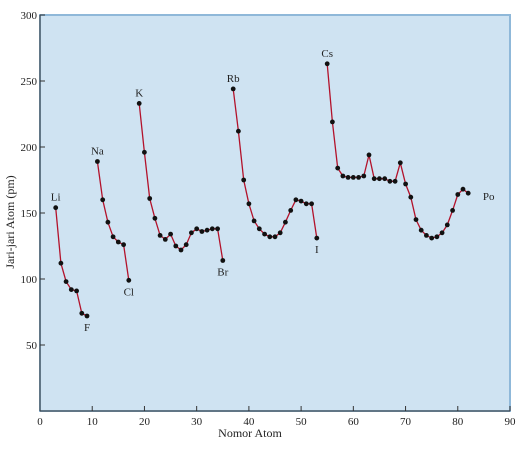 The height and width of the screenshot is (449, 524). I want to click on element-label: I, so click(317, 250).